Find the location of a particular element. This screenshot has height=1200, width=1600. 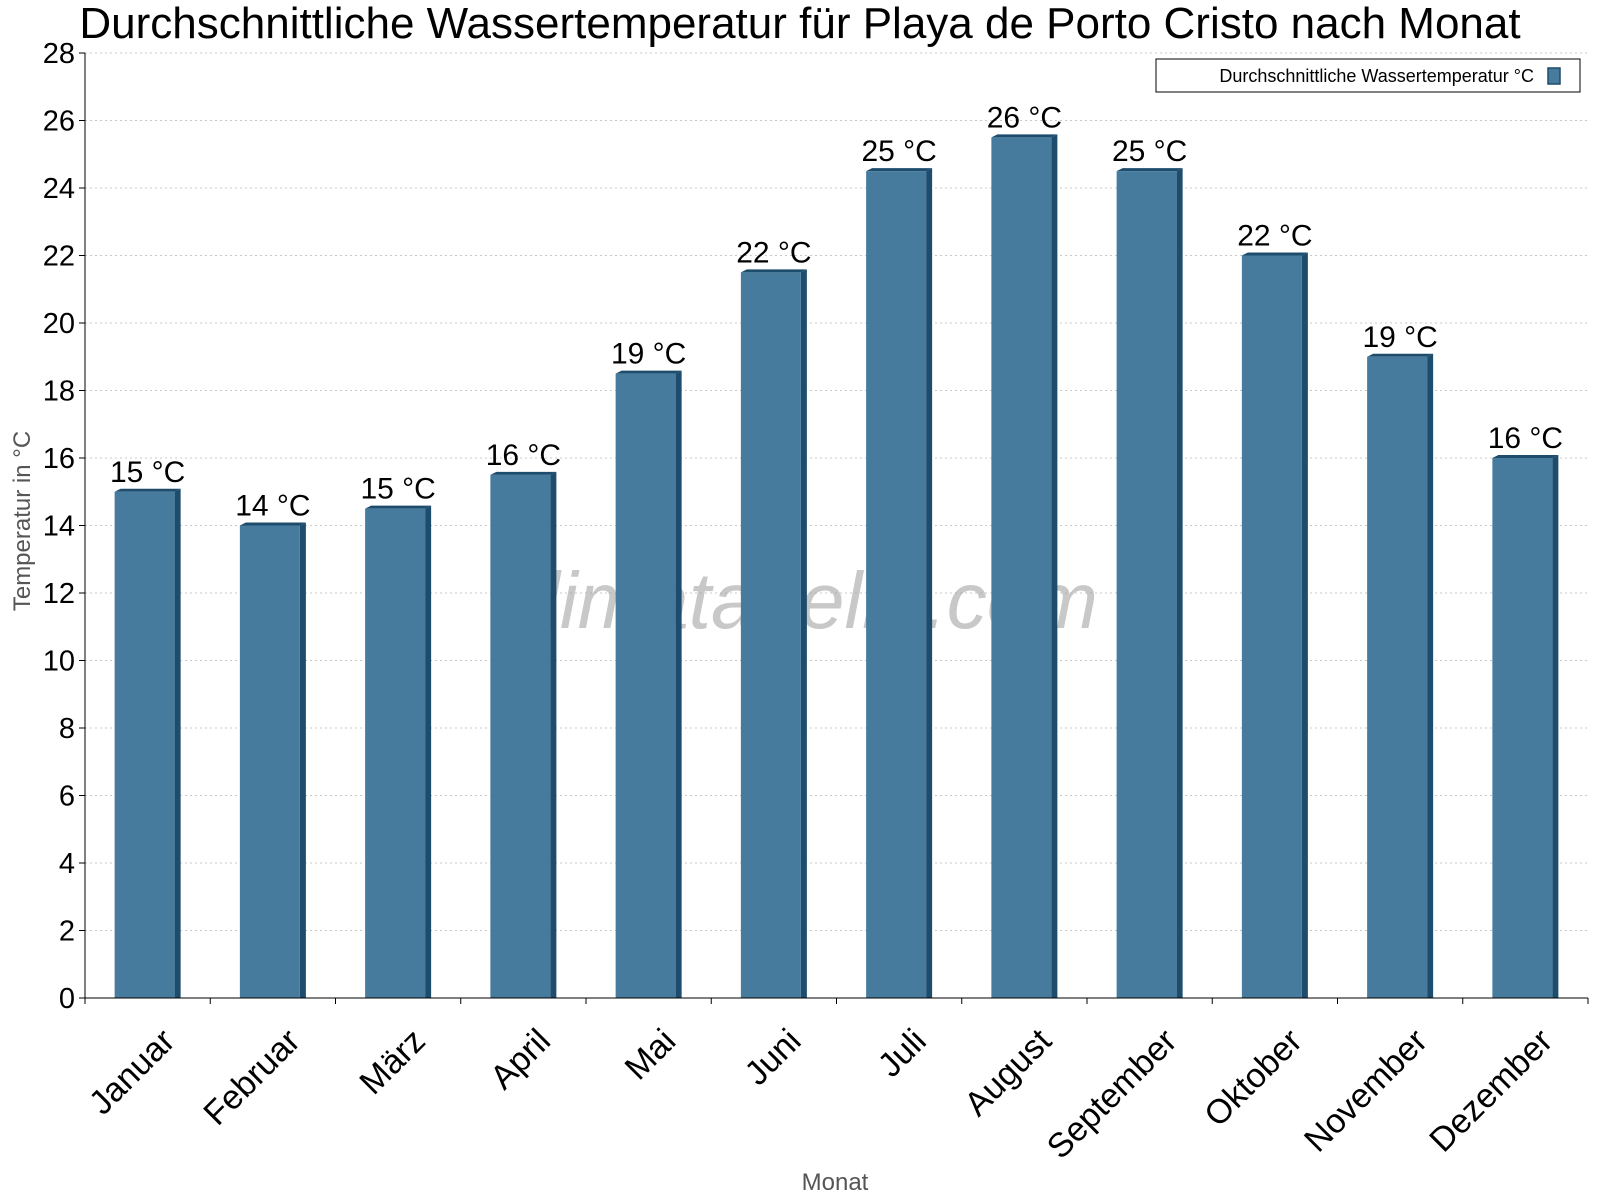

x-tick-label-dezember: Dezember is located at coordinates (1491, 1091).